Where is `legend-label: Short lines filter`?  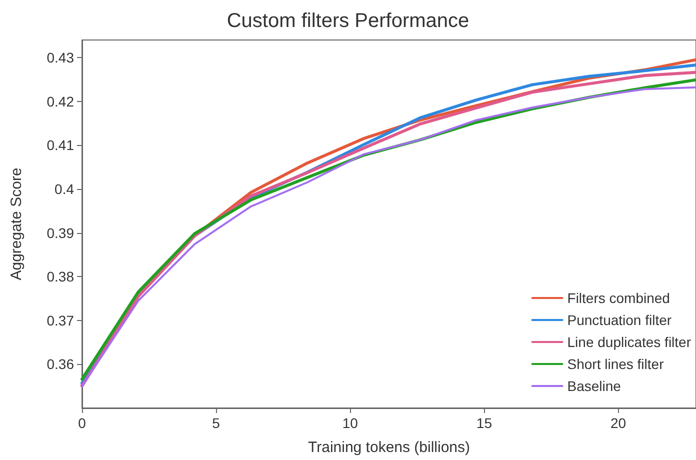
legend-label: Short lines filter is located at coordinates (615, 364).